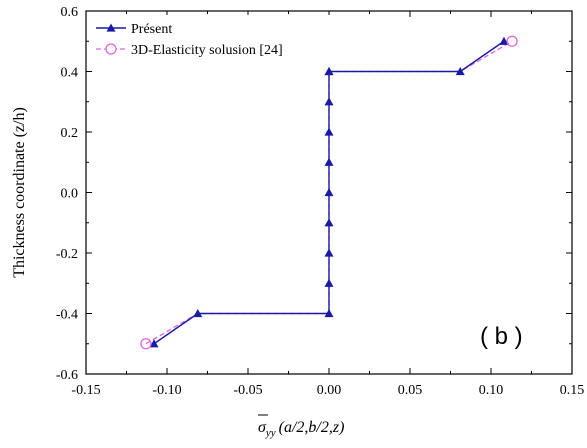 The height and width of the screenshot is (448, 587). What do you see at coordinates (312, 427) in the screenshot?
I see `x-axis-argument: (a/2,b/2,z)` at bounding box center [312, 427].